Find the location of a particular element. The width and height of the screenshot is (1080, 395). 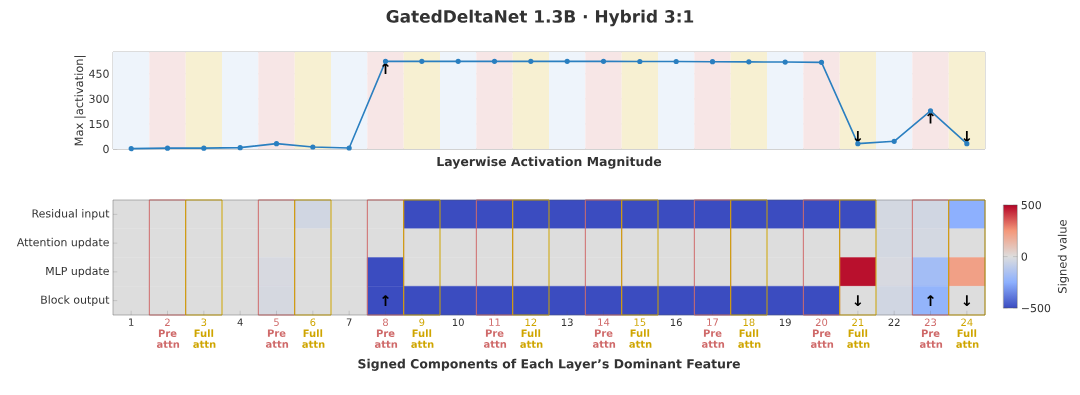

color-bar-label: 500 is located at coordinates (1031, 205).